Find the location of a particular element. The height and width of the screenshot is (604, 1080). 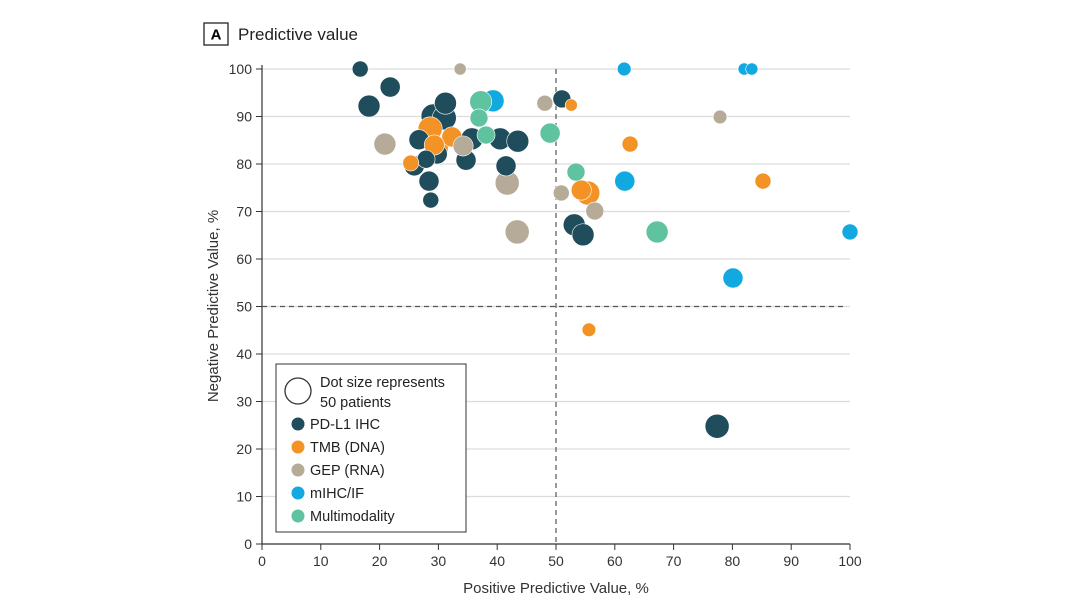

panel-letter-box is located at coordinates (216, 34).